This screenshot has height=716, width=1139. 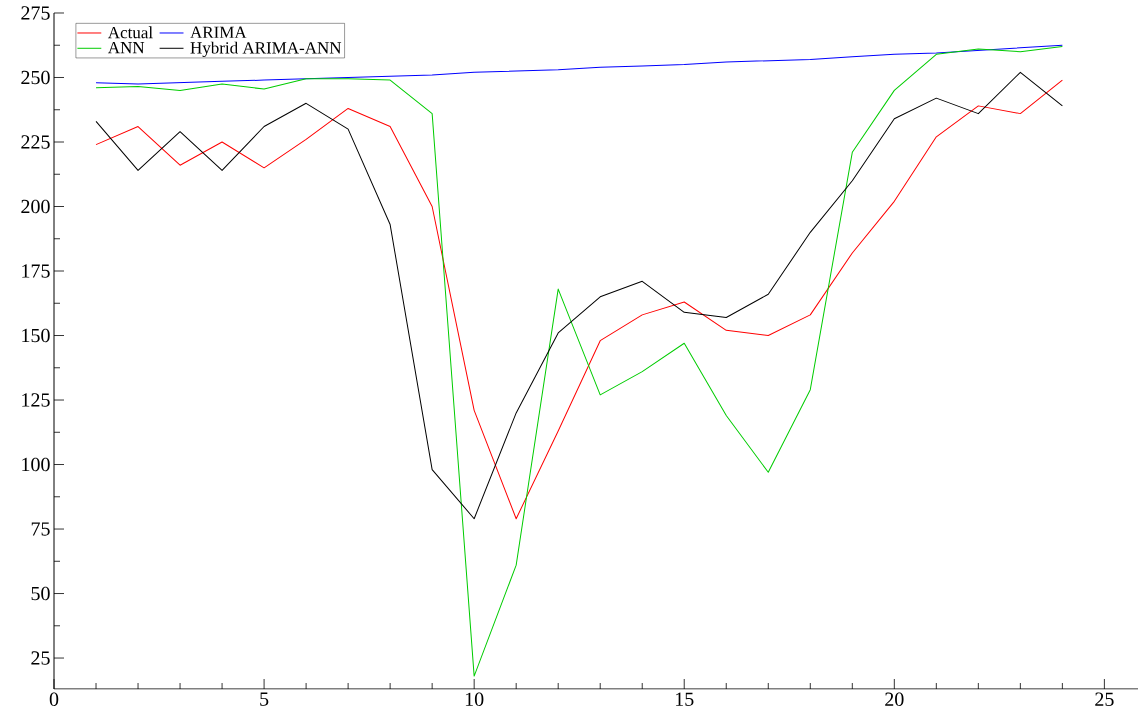 I want to click on y-tick-label: 125, so click(x=36, y=400).